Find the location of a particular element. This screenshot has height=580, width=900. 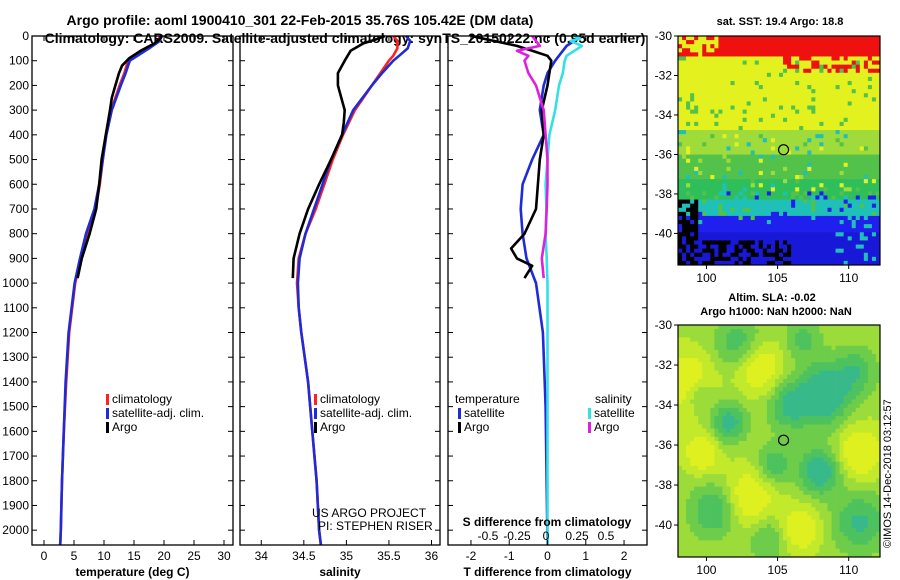

x-tick-label: 34 is located at coordinates (262, 556).